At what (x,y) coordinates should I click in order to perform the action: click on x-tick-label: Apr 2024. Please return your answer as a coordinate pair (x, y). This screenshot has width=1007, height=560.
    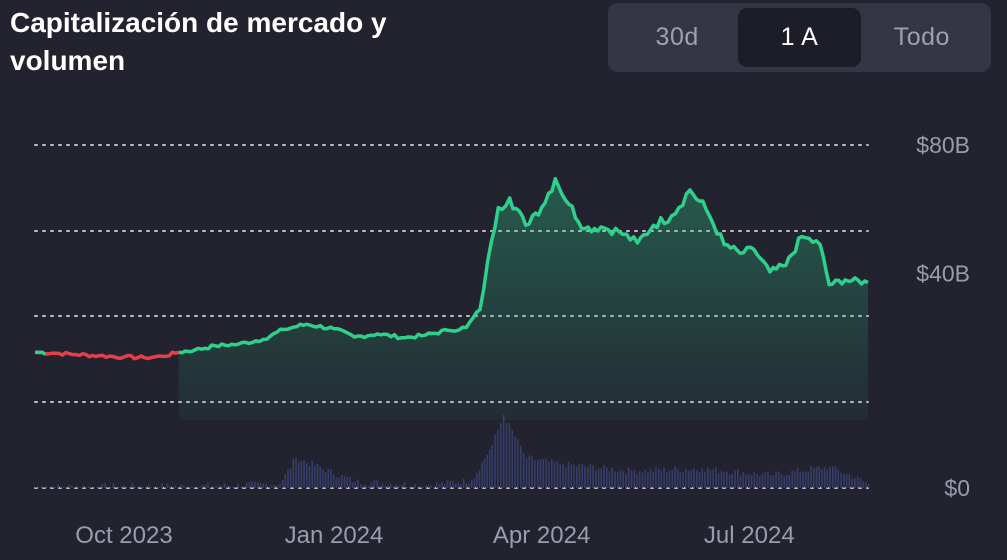
    Looking at the image, I should click on (541, 535).